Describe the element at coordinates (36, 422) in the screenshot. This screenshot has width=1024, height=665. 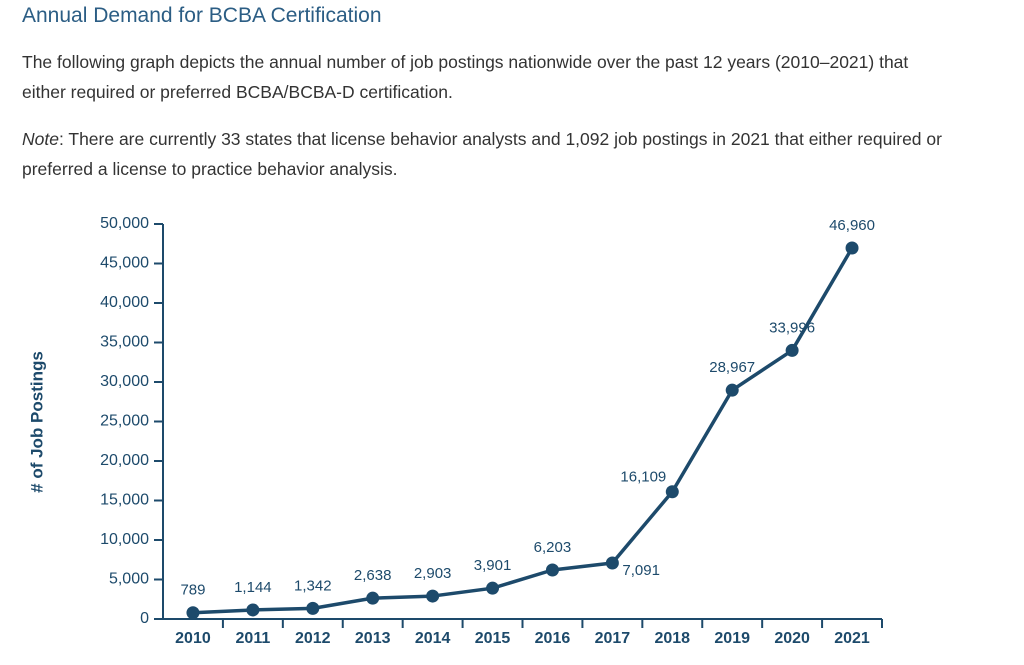
I see `y-axis-label: # of Job Postings` at that location.